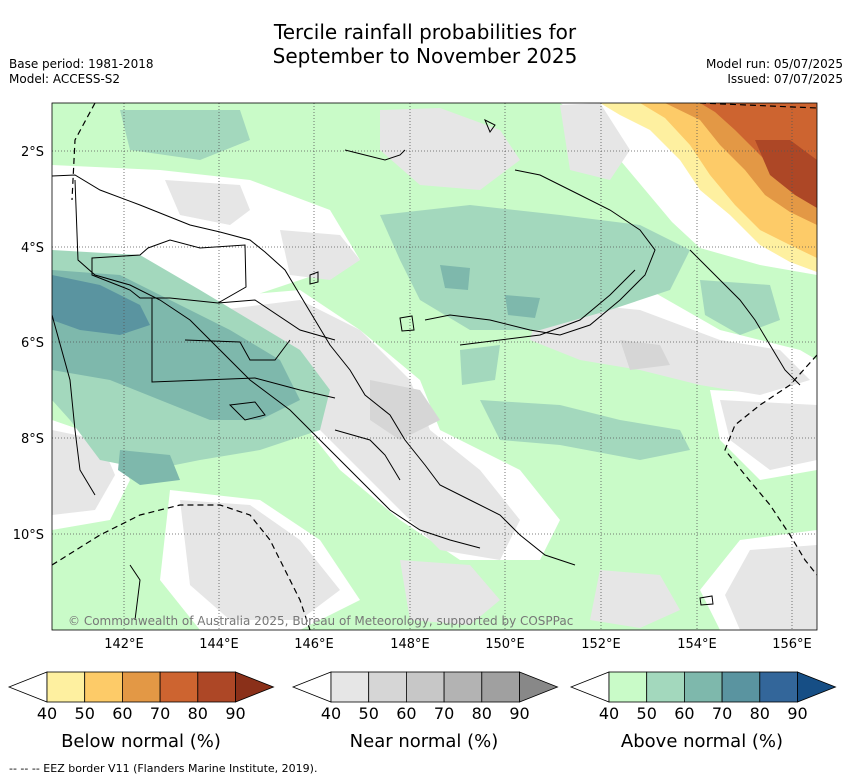 The image size is (850, 781). I want to click on lat-label: 8°S, so click(32, 439).